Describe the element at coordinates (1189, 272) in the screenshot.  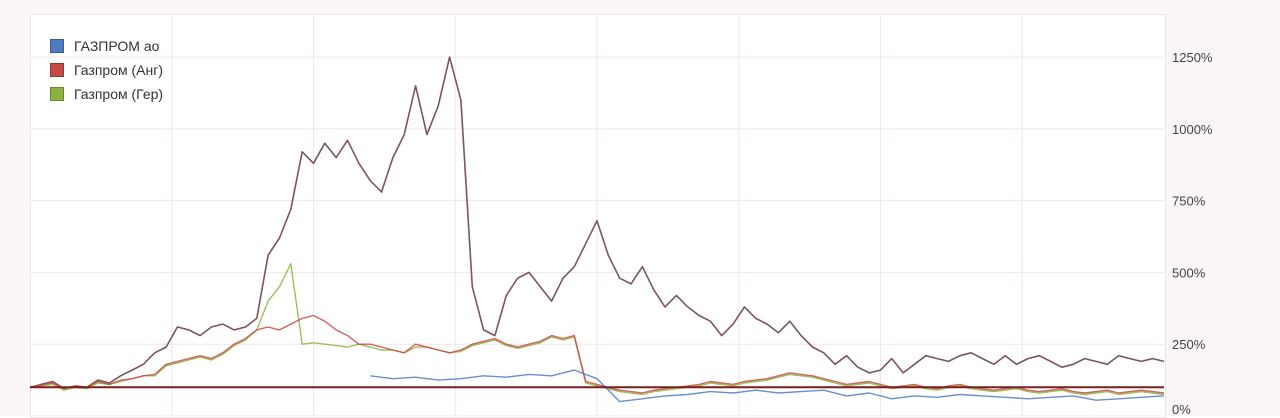
I see `y-tick-label: 500%` at that location.